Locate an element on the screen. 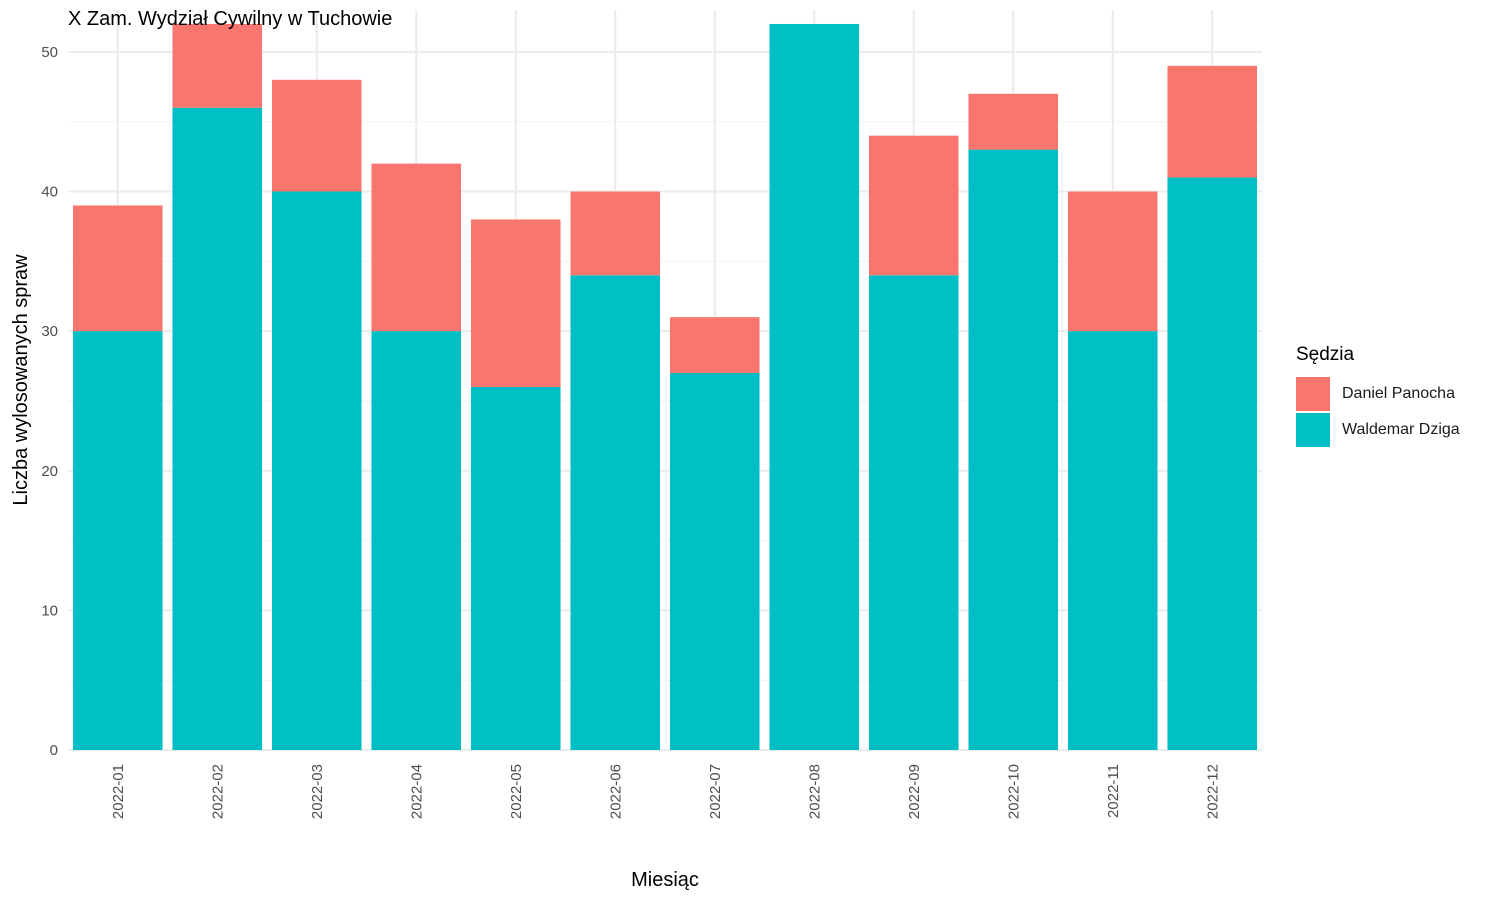 The image size is (1500, 905). legend-label: Waldemar Dziga is located at coordinates (1401, 429).